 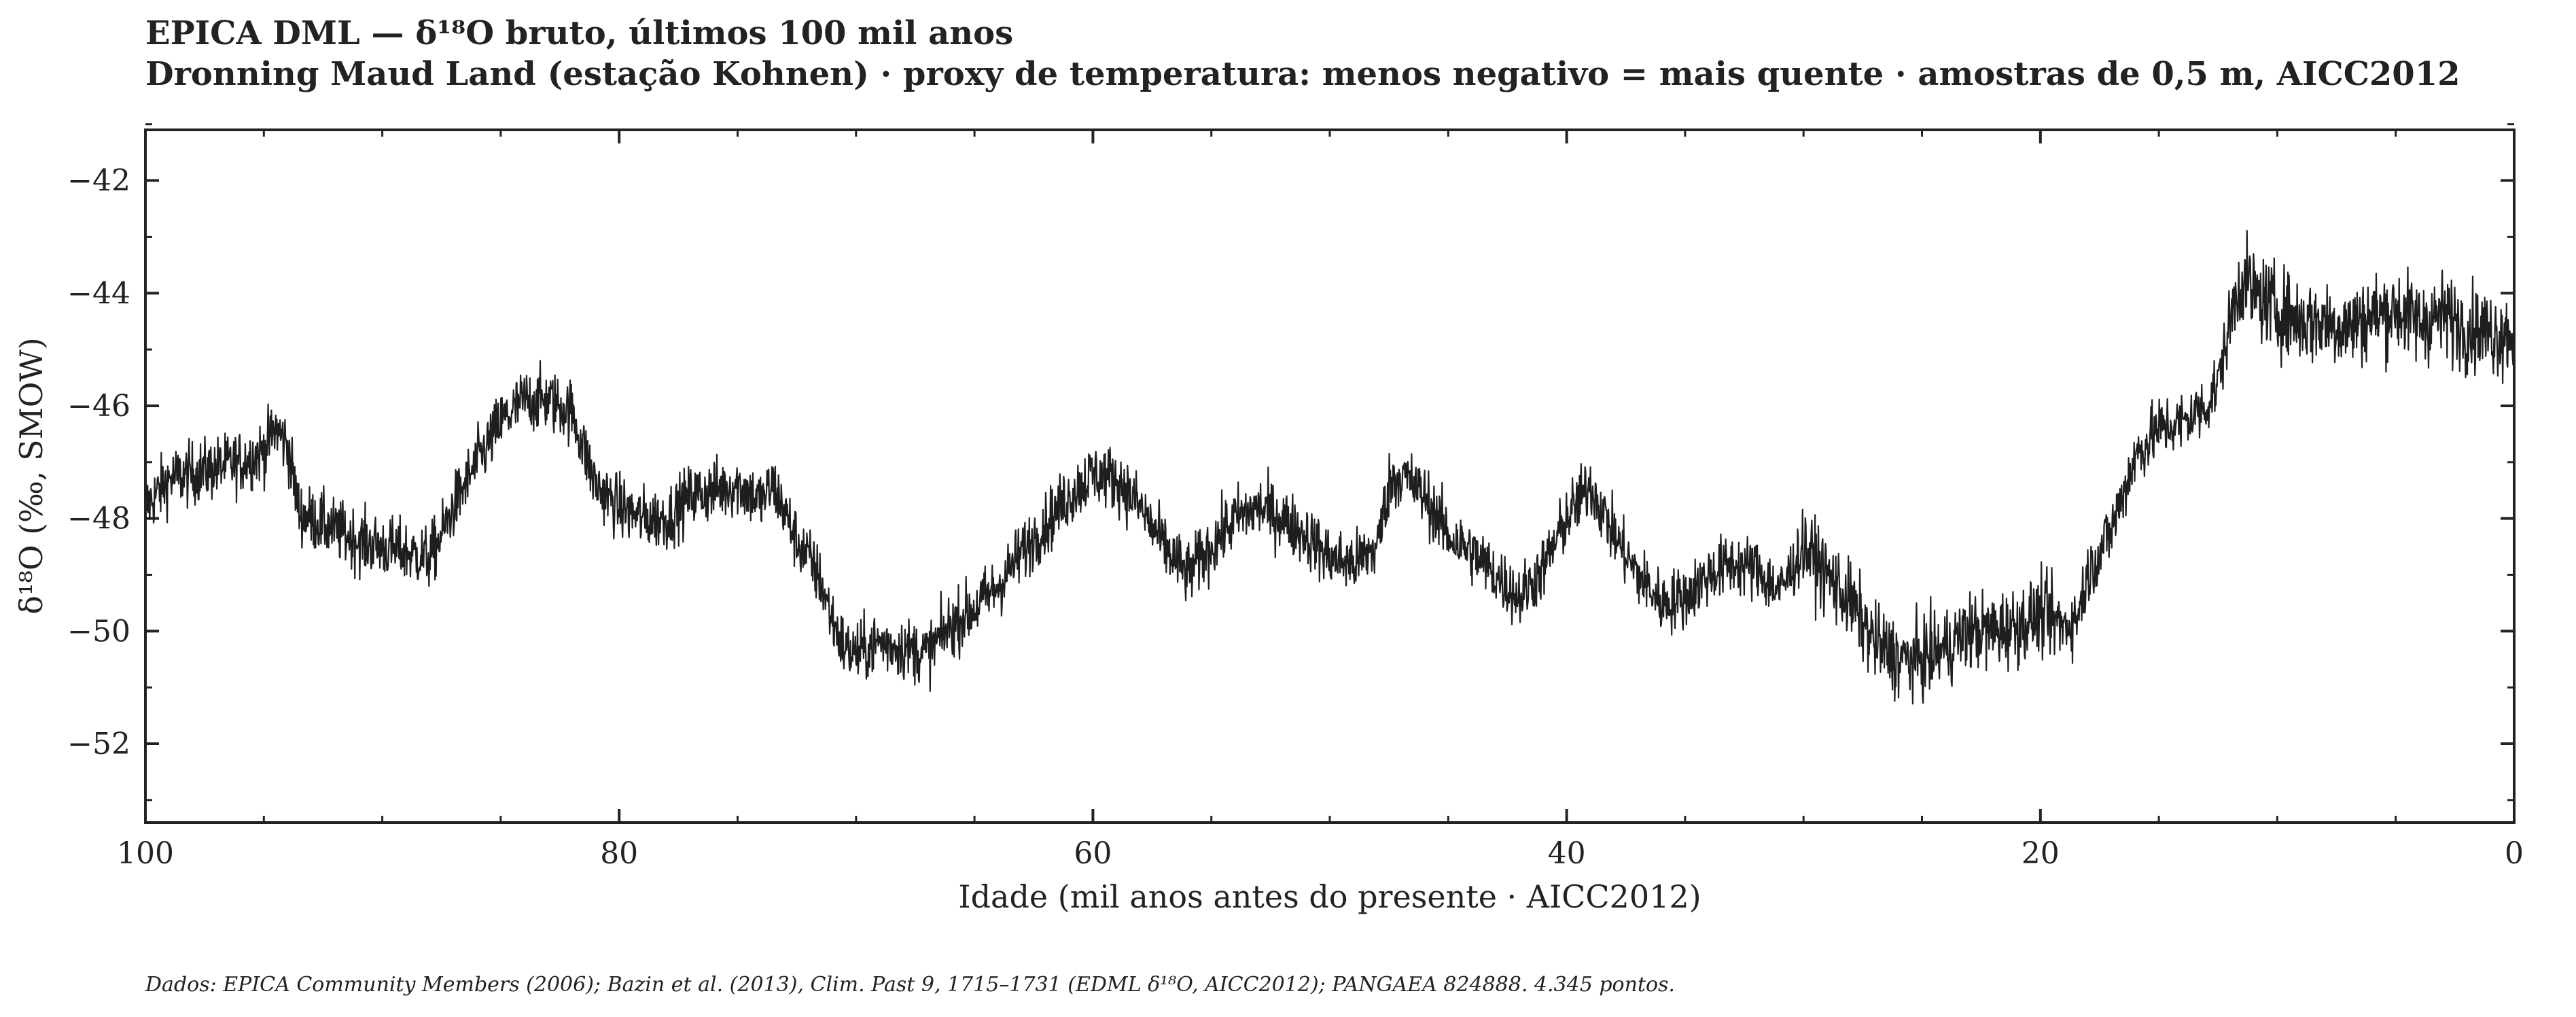 I want to click on y-tick-label: −44, so click(x=98, y=293).